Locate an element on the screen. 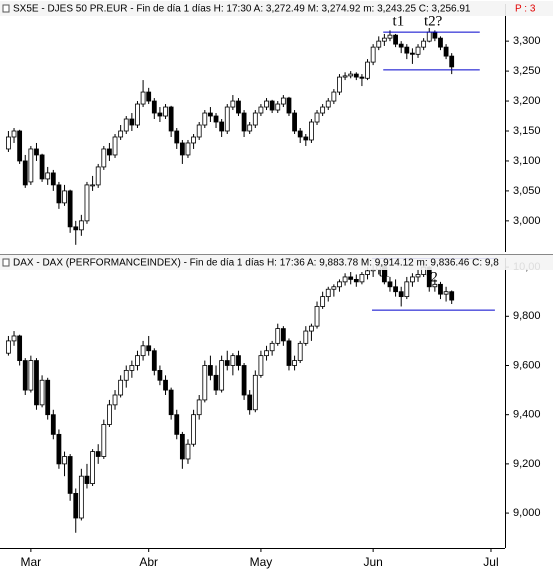 This screenshot has width=553, height=571. y-tick-label: 9,800 is located at coordinates (527, 316).